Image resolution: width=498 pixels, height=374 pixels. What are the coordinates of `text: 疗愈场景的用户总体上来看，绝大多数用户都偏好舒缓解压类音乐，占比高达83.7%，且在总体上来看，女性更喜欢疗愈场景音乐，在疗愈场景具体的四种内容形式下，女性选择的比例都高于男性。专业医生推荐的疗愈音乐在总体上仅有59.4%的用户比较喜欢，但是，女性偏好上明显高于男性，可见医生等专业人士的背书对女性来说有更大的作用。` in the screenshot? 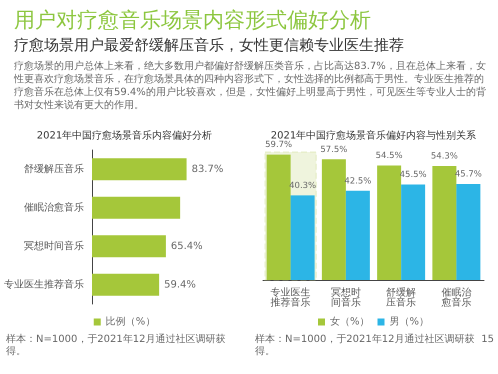 It's located at (250, 86).